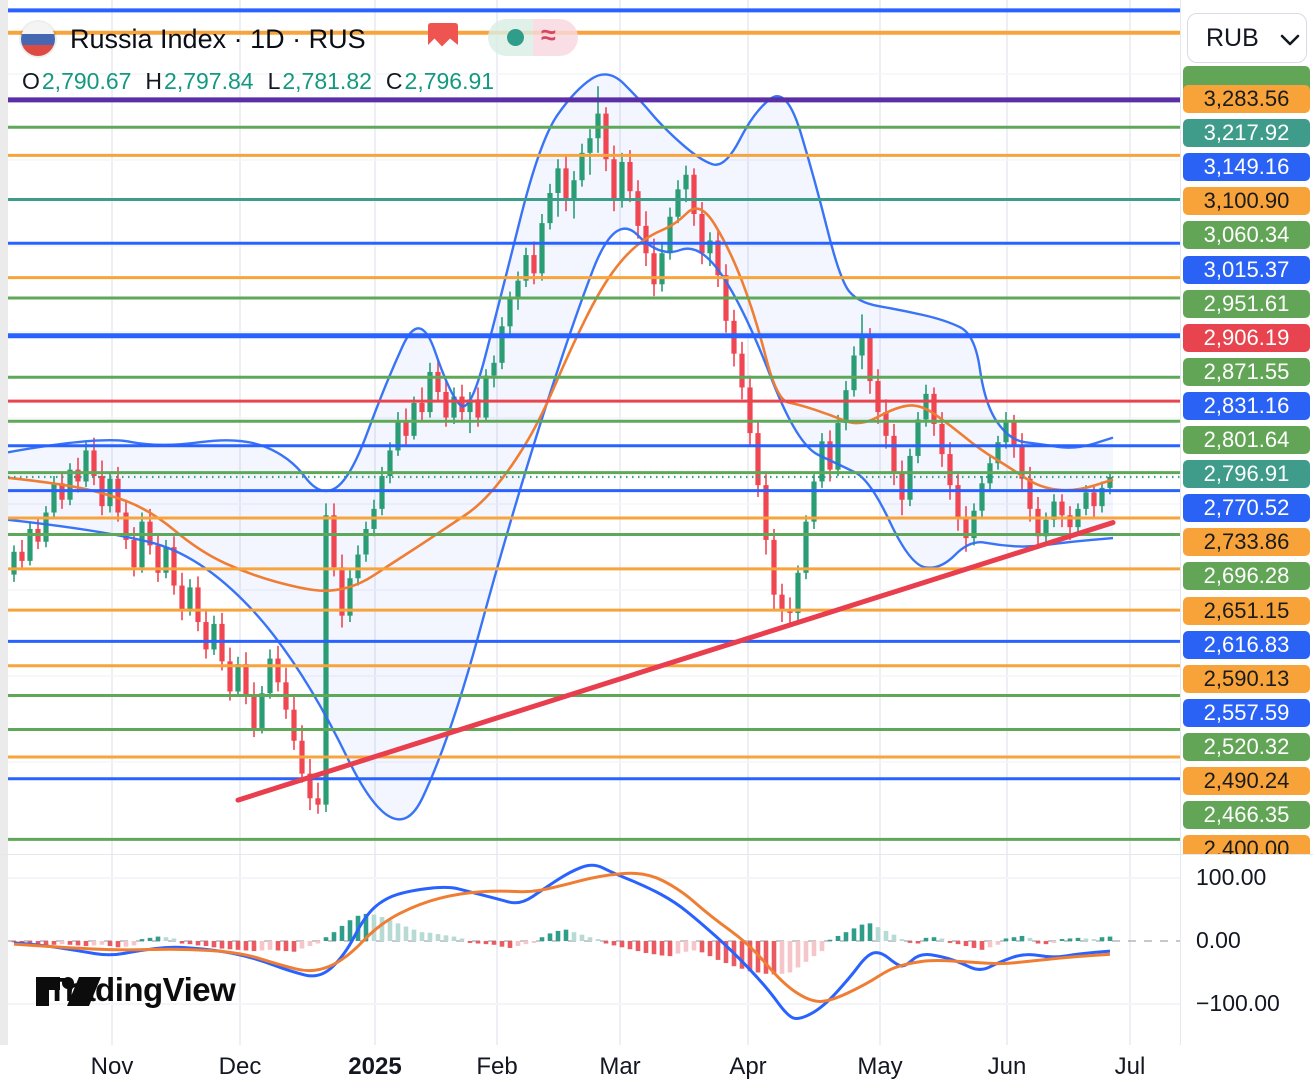  I want to click on price-scale-label: 2,770.52, so click(1246, 508).